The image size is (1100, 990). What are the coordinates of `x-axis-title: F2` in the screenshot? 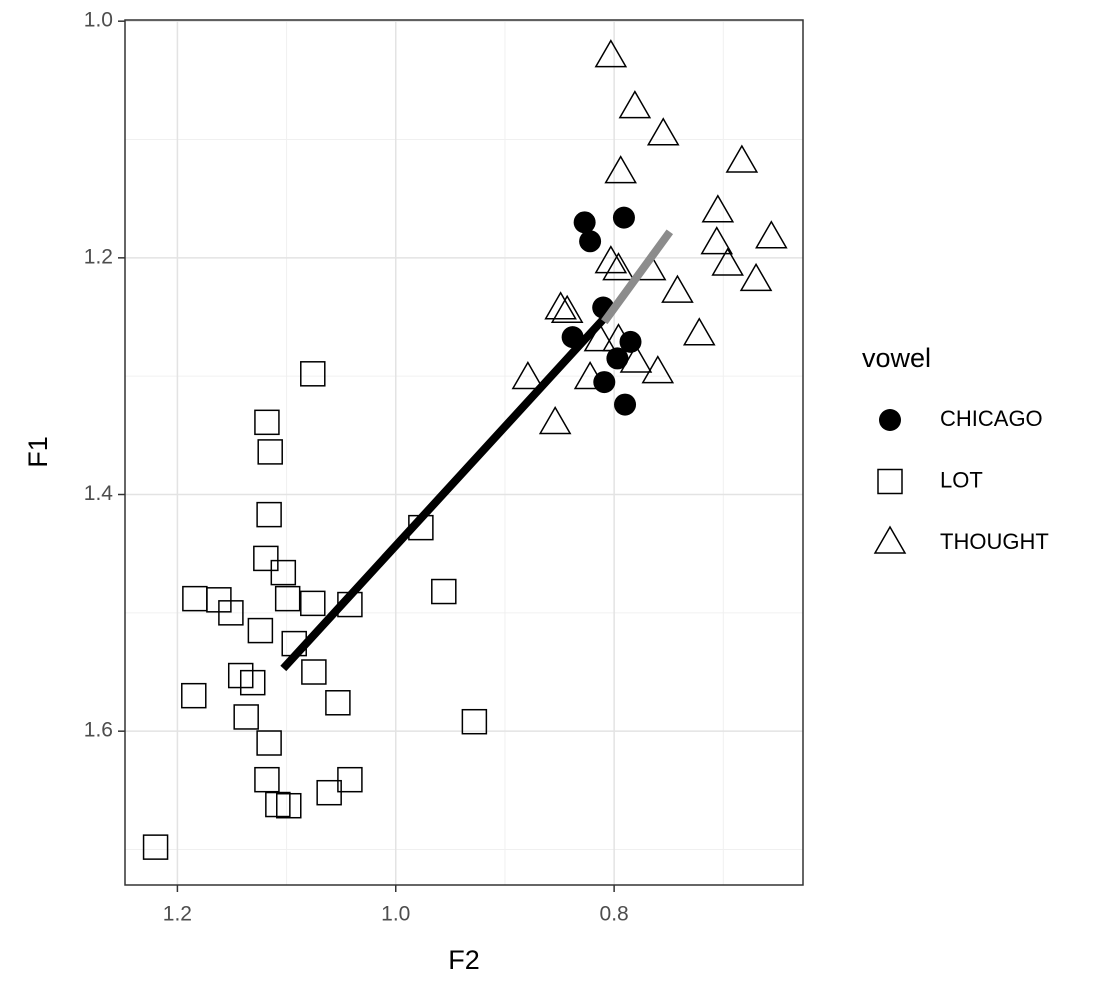 It's located at (464, 960).